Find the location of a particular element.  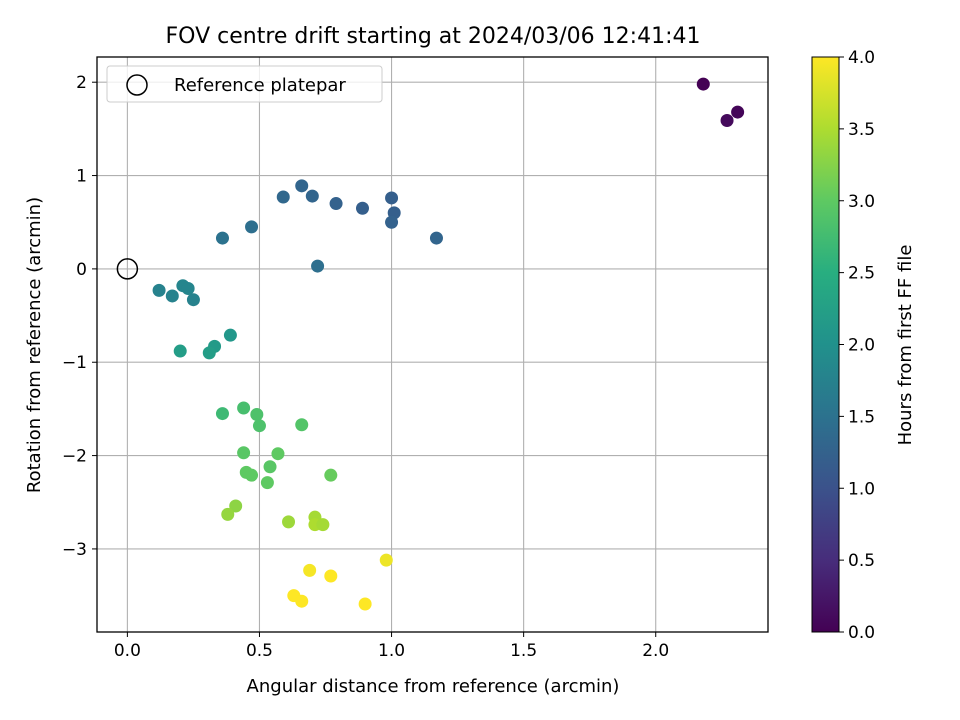

x-tick-label: 1.0 is located at coordinates (391, 651).